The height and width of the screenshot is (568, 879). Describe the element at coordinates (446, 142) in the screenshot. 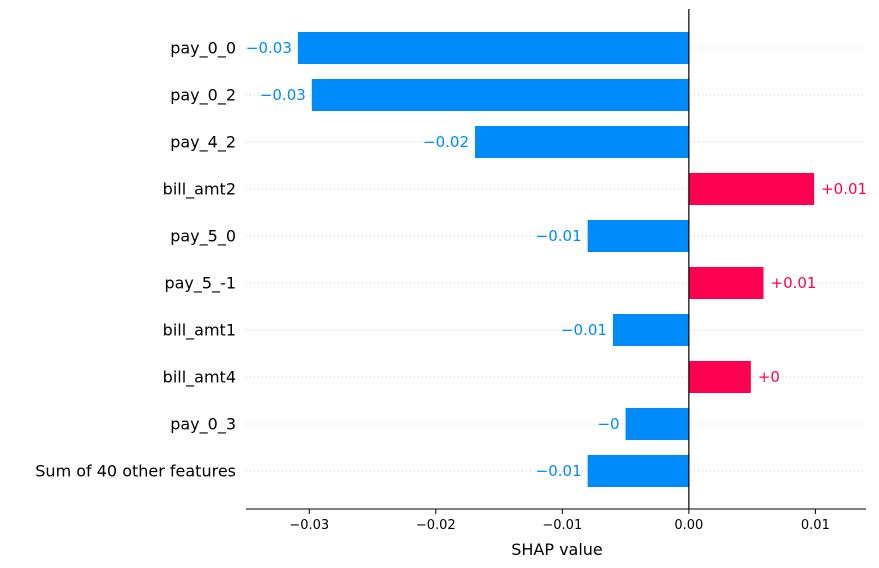

I see `value-label: −0.02` at that location.